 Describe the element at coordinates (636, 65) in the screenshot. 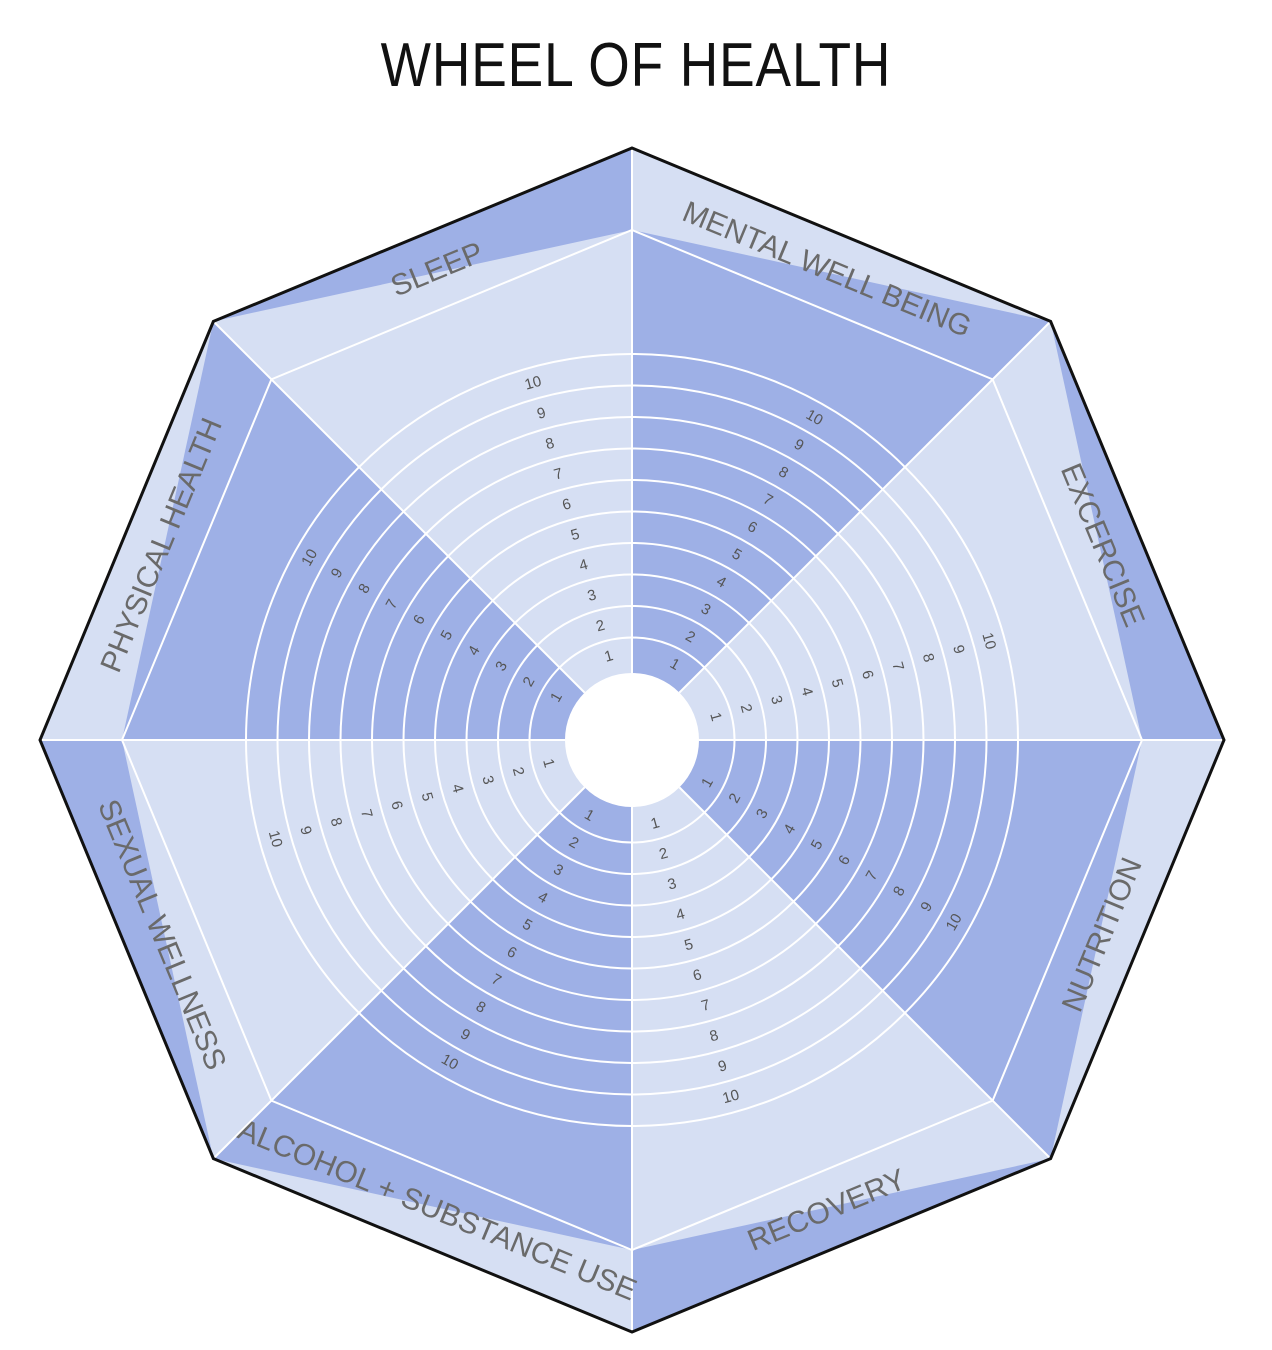

I see `page-title: WHEEL OF HEALTH` at that location.